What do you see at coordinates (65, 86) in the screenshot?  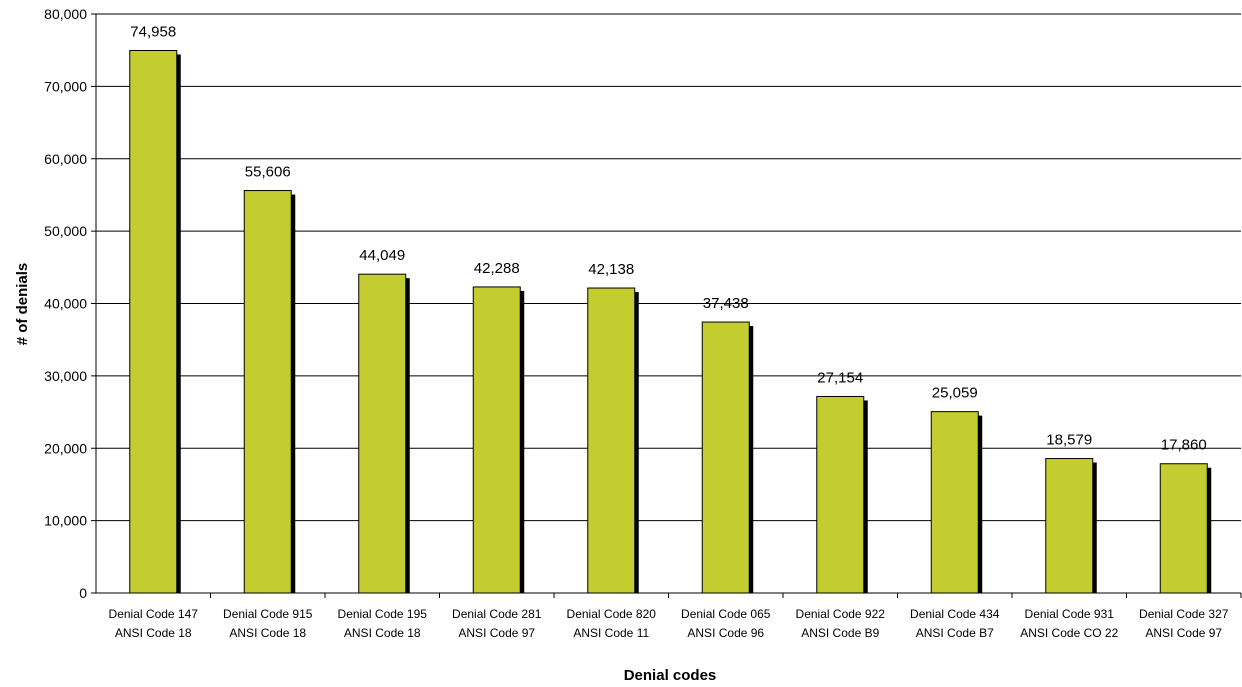 I see `y-tick-label: 70,000` at bounding box center [65, 86].